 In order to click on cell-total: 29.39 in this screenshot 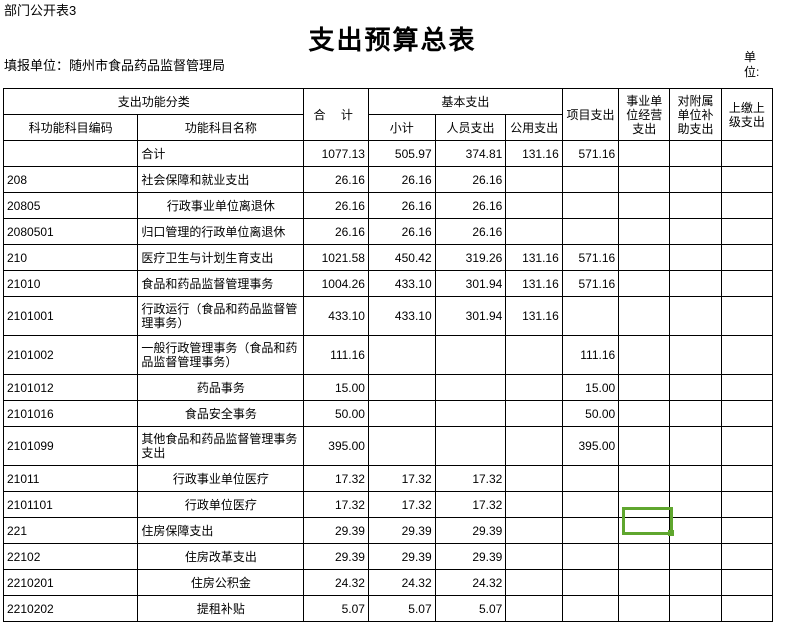, I will do `click(336, 556)`.